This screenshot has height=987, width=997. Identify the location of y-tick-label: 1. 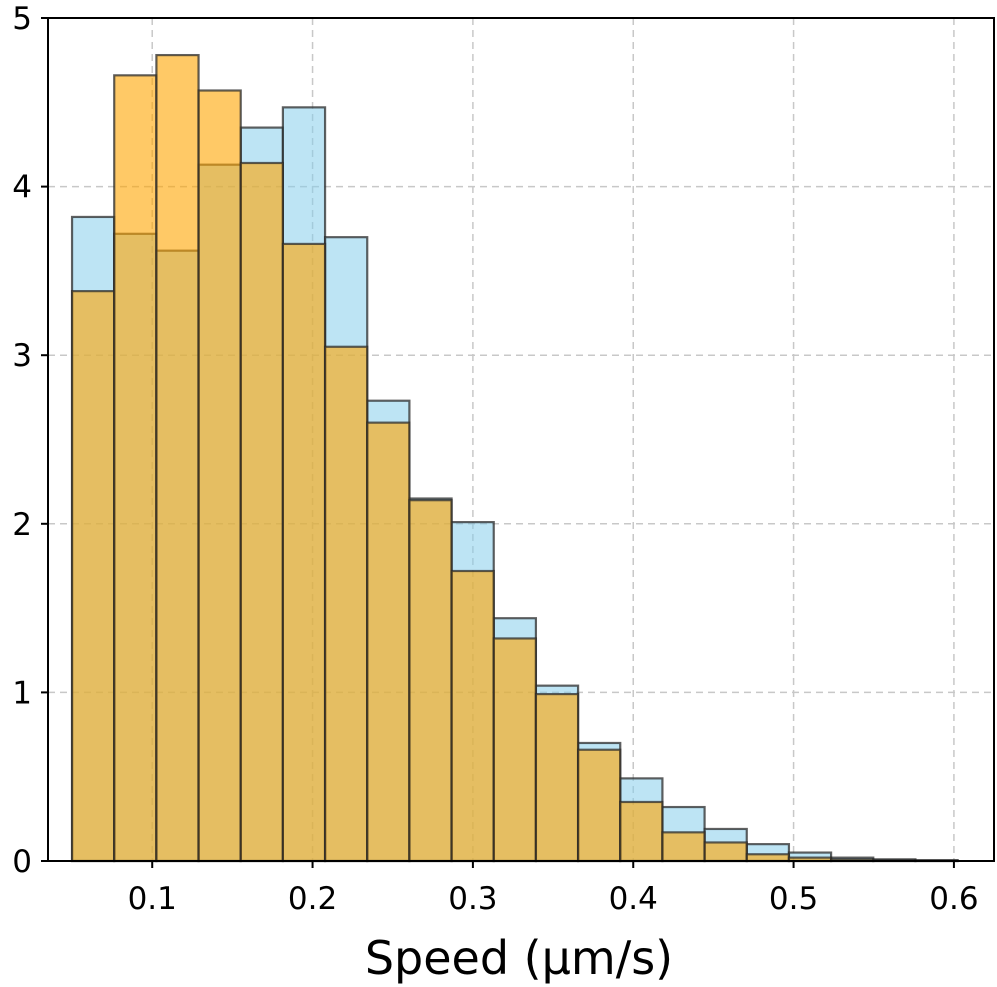
(22, 693).